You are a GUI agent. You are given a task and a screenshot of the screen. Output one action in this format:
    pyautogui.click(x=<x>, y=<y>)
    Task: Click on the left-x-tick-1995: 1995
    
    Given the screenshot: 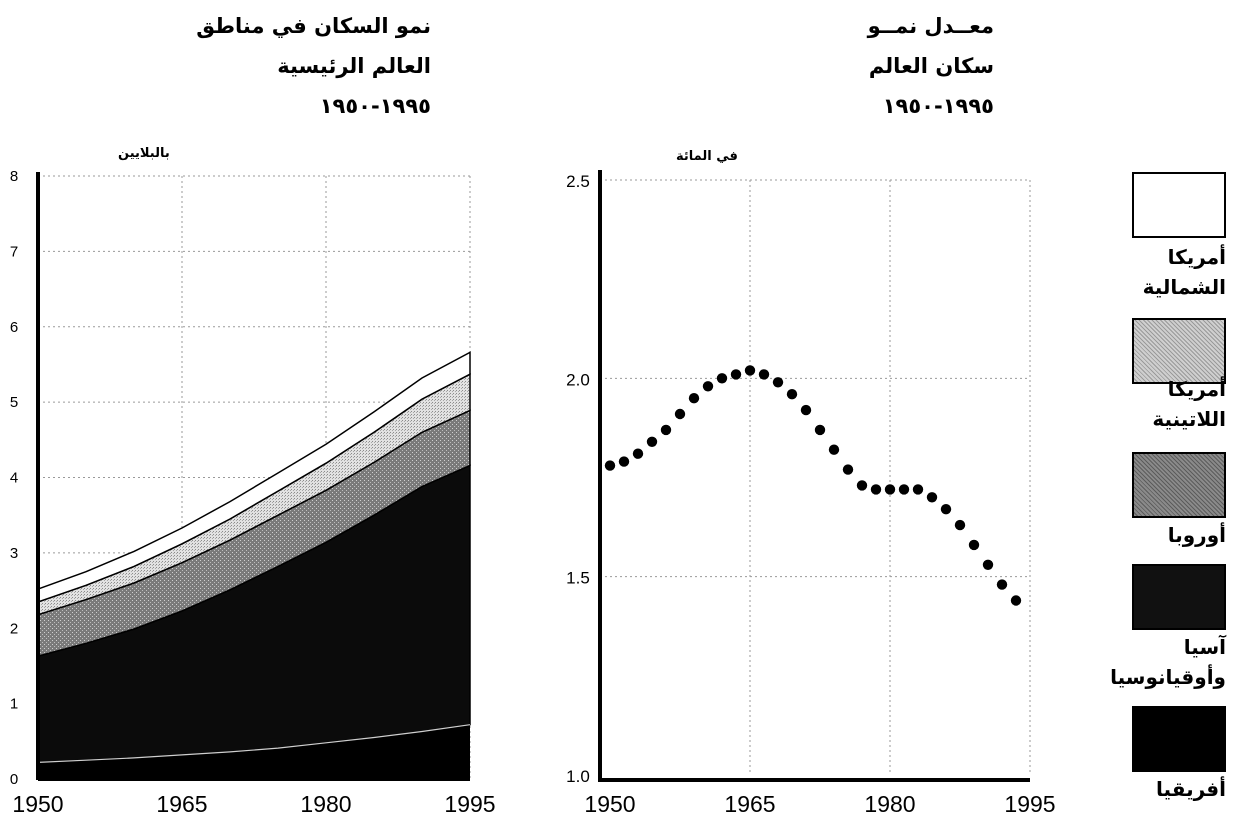 What is the action you would take?
    pyautogui.click(x=469, y=804)
    